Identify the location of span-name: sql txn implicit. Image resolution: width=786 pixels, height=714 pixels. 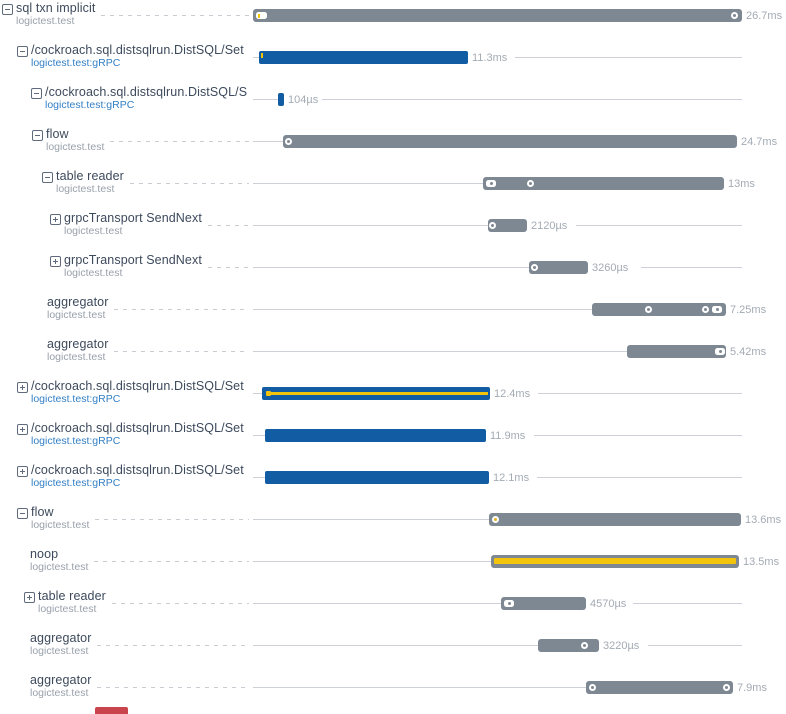
(56, 8).